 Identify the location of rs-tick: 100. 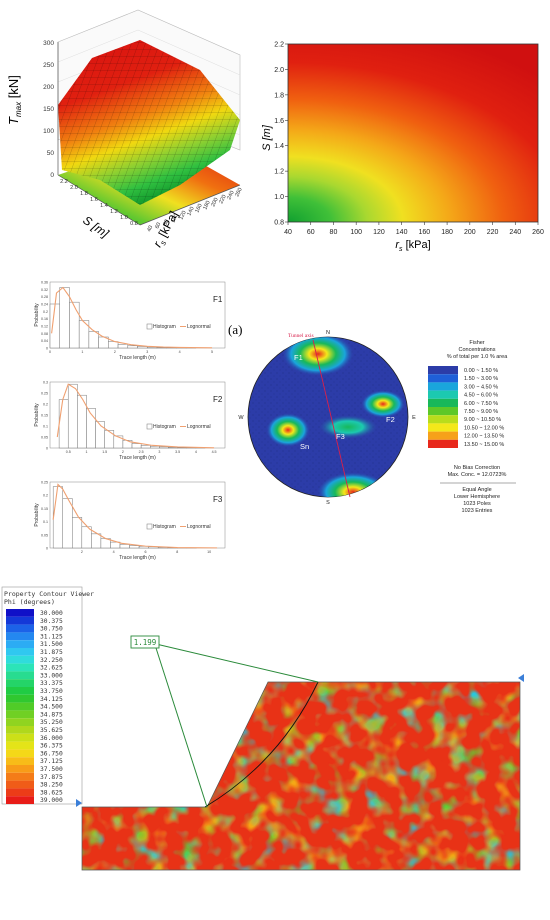
(174, 218).